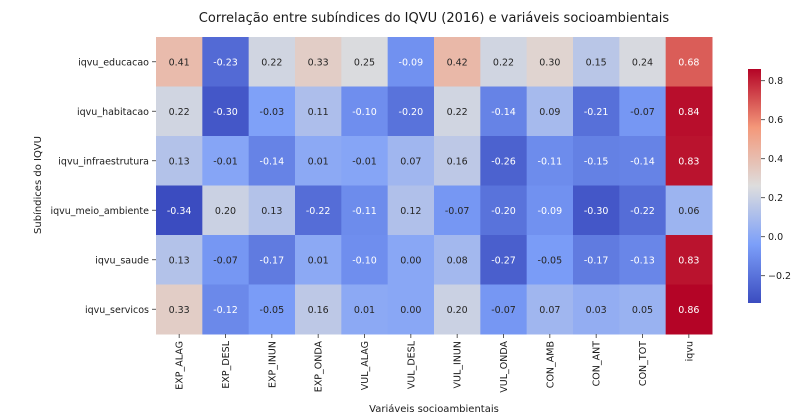 The height and width of the screenshot is (419, 802). I want to click on row-label: iqvu_educacao, so click(113, 62).